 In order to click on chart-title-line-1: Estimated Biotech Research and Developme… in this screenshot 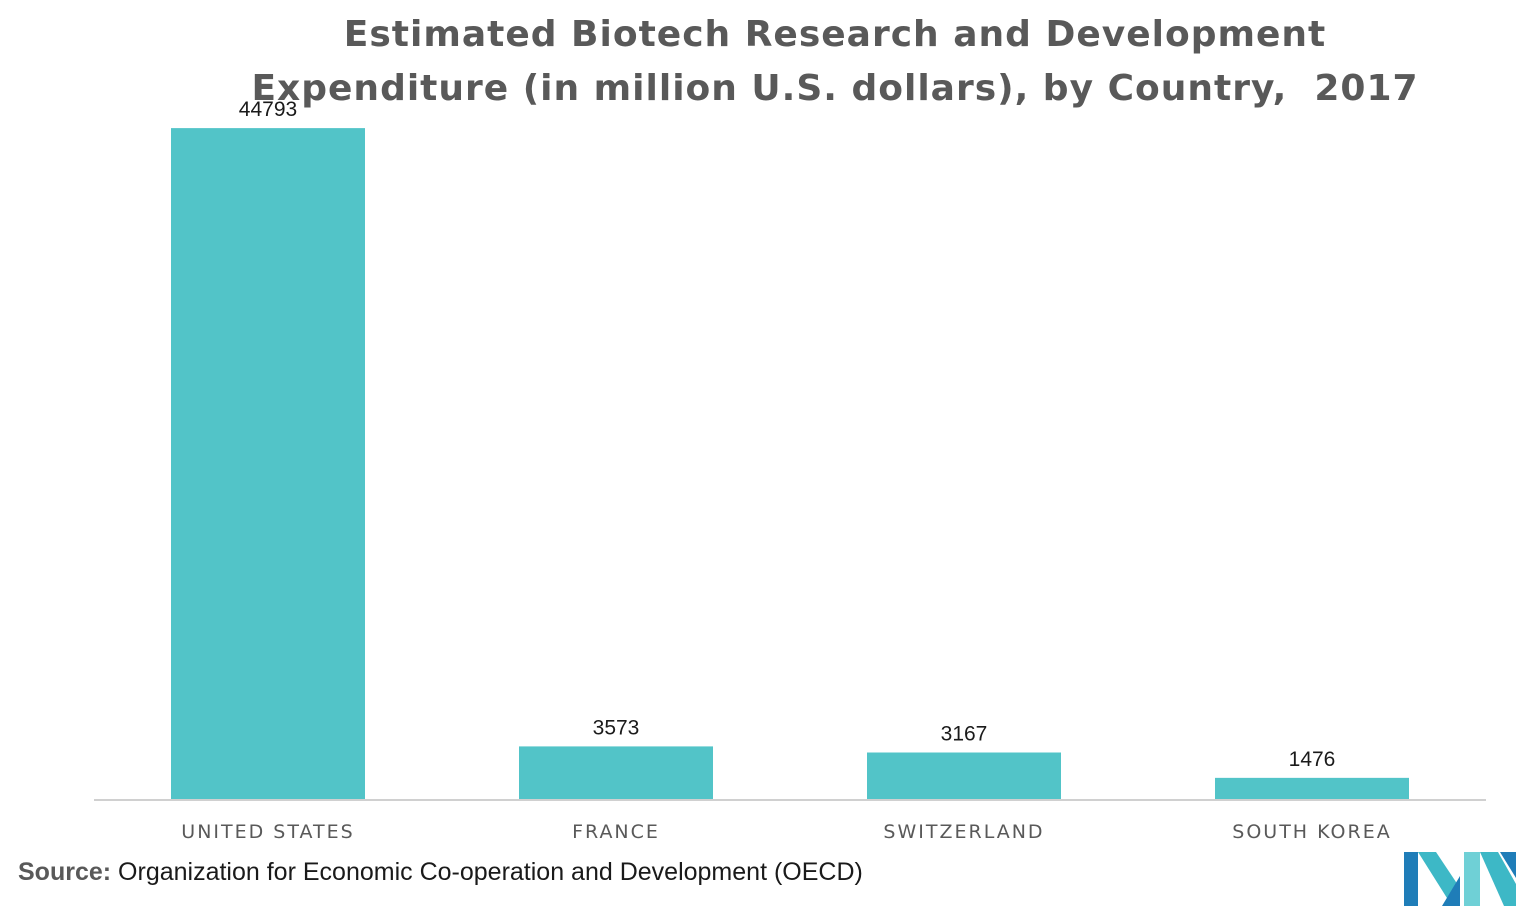, I will do `click(835, 34)`.